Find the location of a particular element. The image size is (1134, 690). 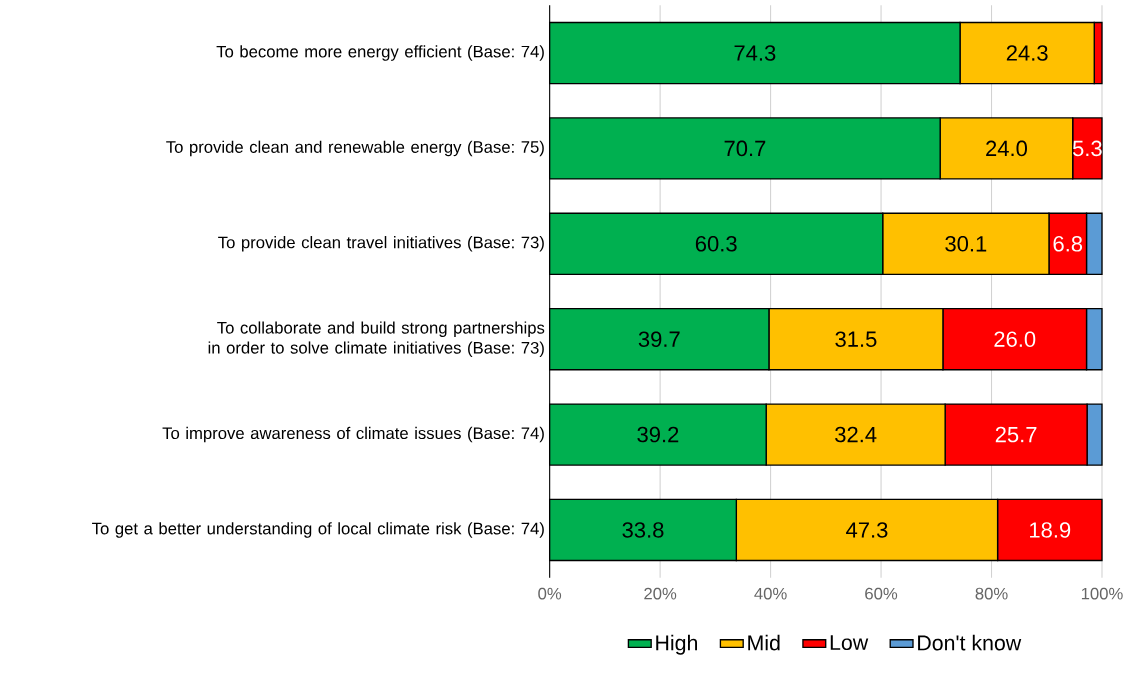

y-tick-label: To get a better understanding of local climate risk (Base: 74) is located at coordinates (318, 530).